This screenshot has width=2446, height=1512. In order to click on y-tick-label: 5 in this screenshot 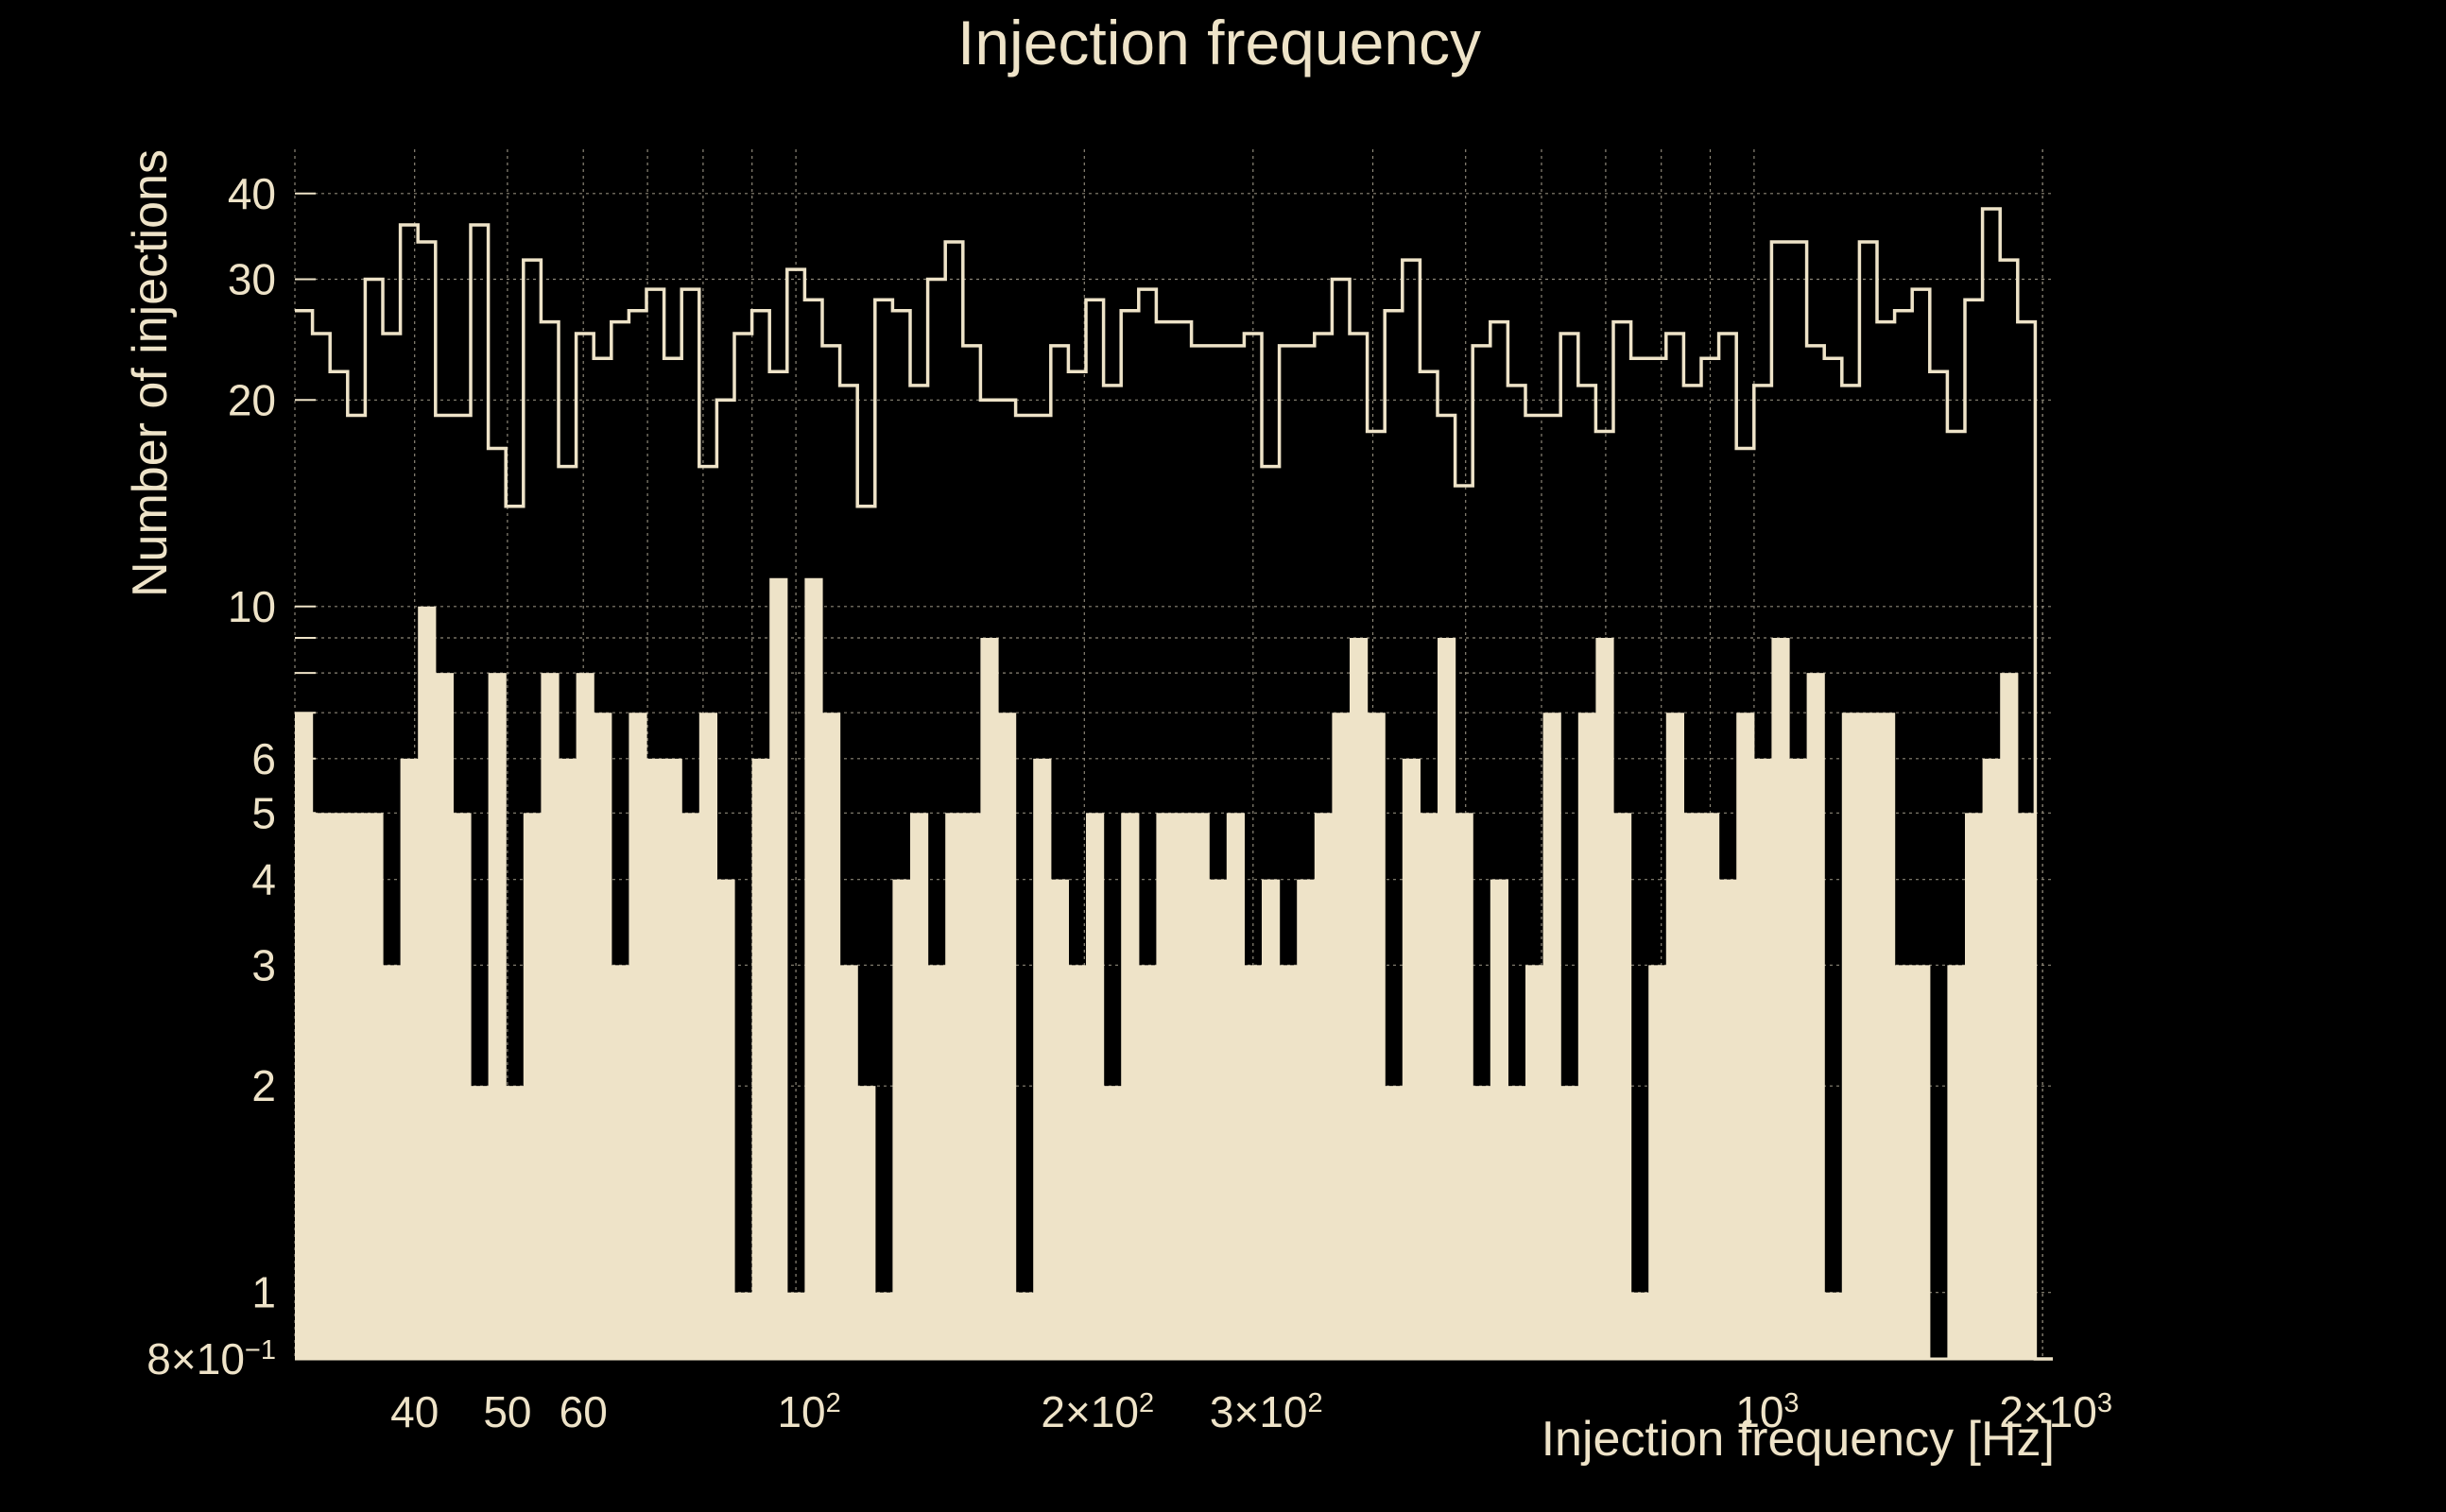, I will do `click(263, 812)`.